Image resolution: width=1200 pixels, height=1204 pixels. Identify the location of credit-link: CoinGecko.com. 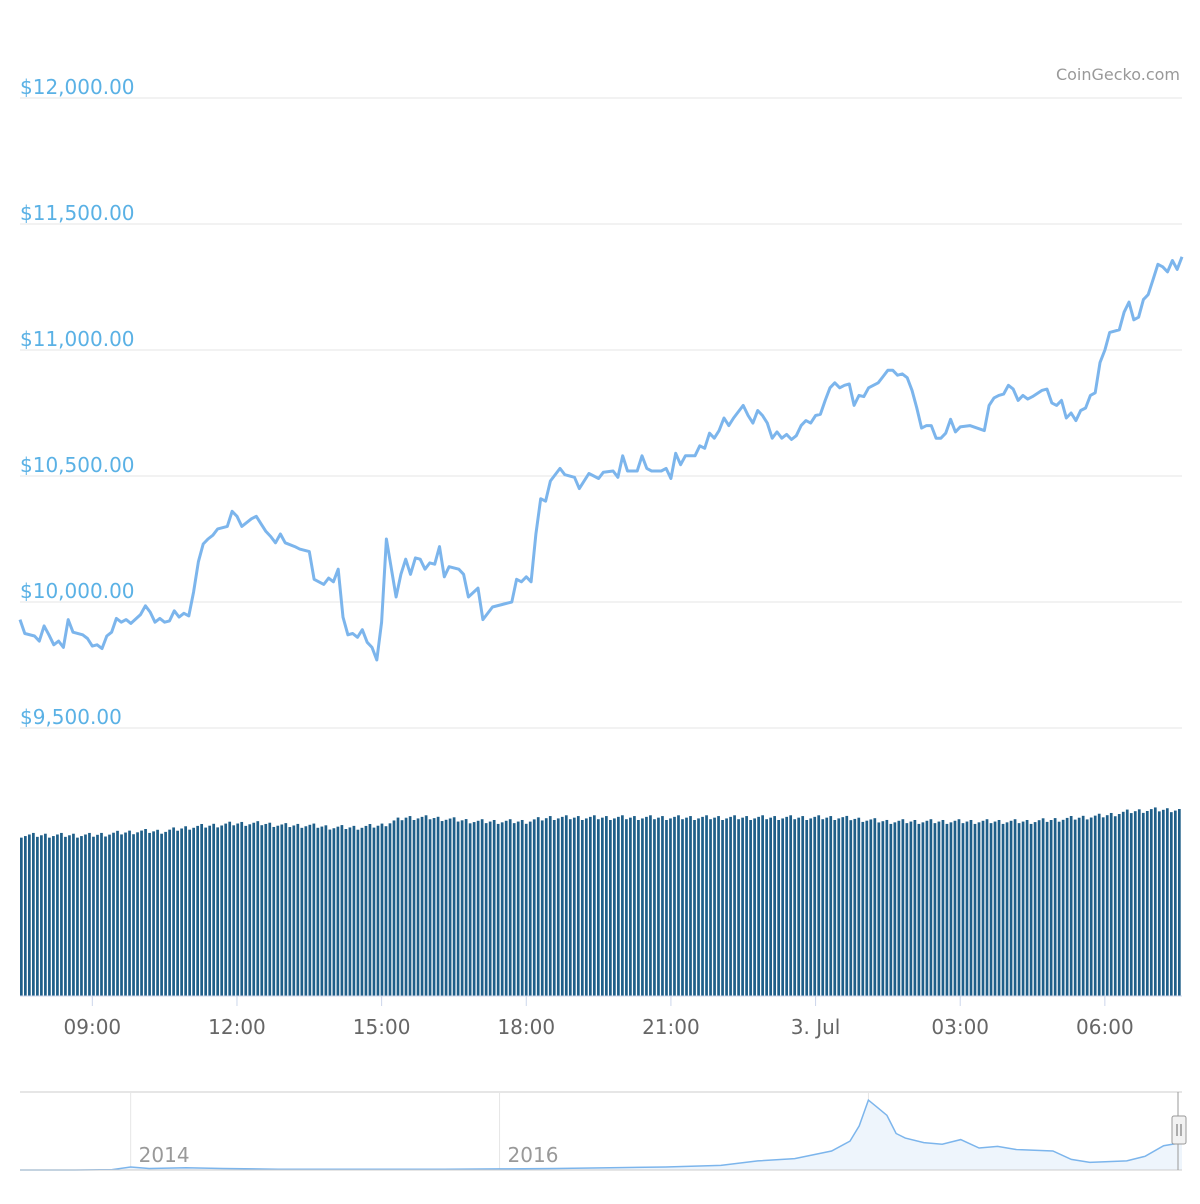
(1118, 74).